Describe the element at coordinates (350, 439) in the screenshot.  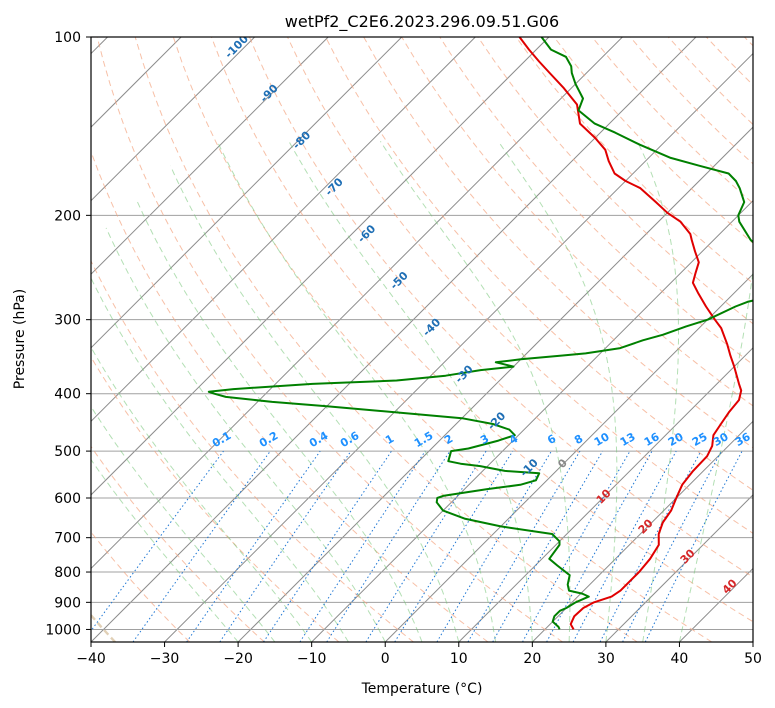
I see `mixing-ratio-label: 0.6` at that location.